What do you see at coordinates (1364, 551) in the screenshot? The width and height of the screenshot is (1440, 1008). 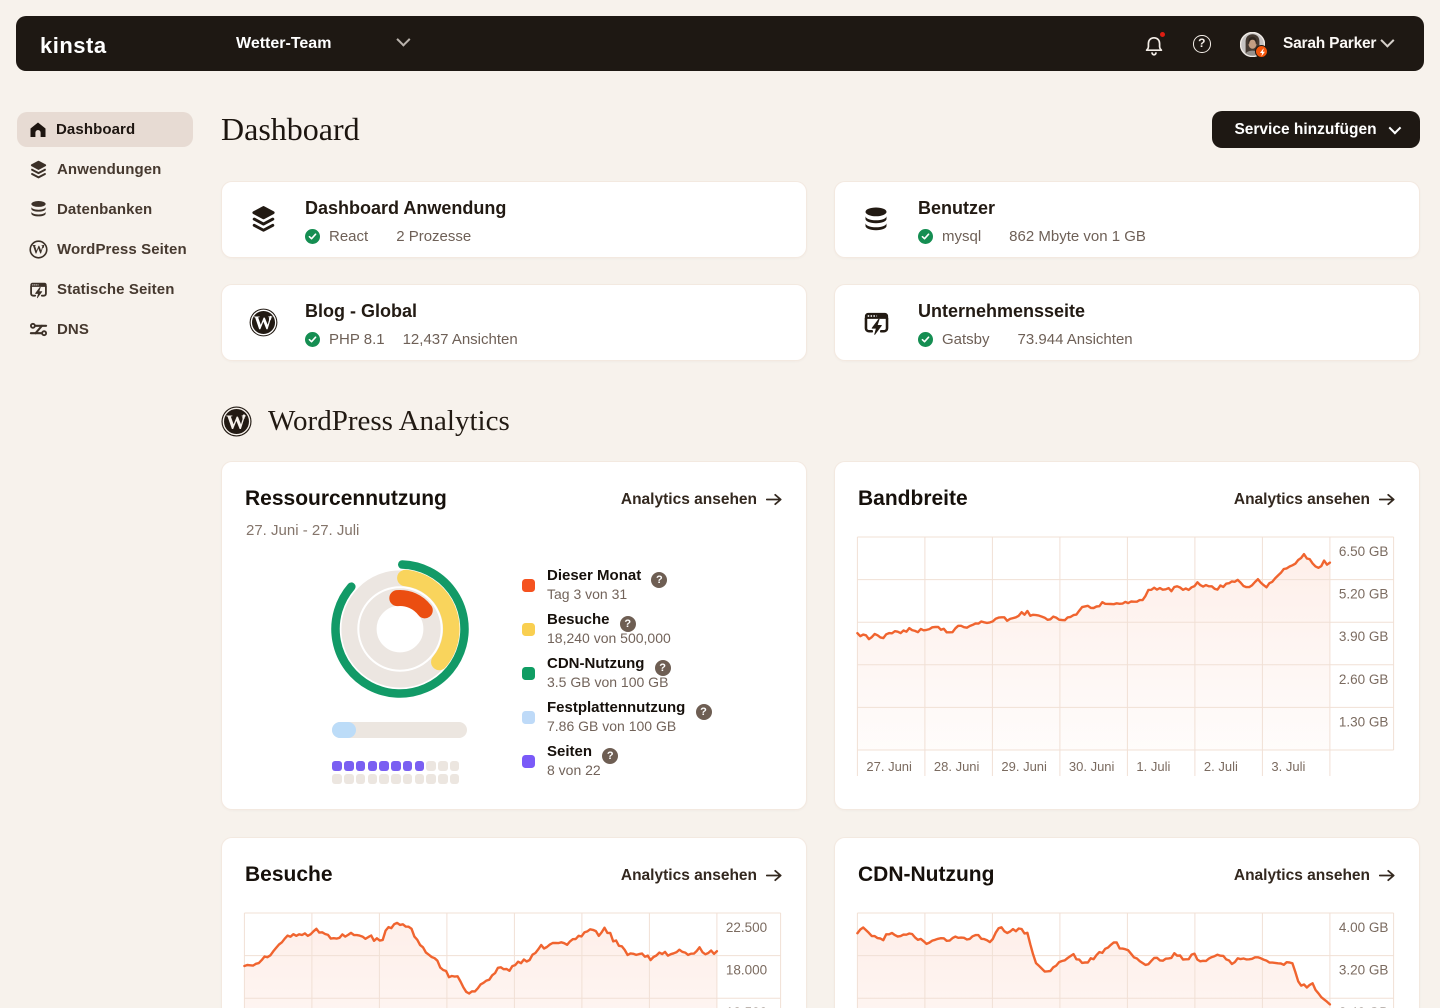 I see `svg-text: 6.50 GB` at bounding box center [1364, 551].